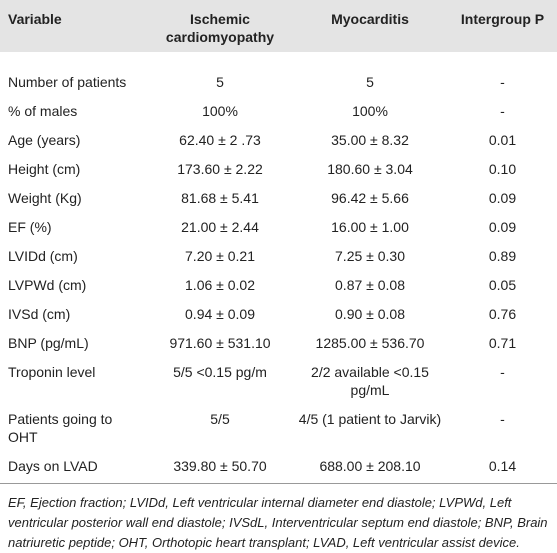 This screenshot has height=553, width=557. I want to click on table-row: LVPWd (cm) 1.06 ± 0.02 0.87 ± 0.08 0.05, so click(278, 284).